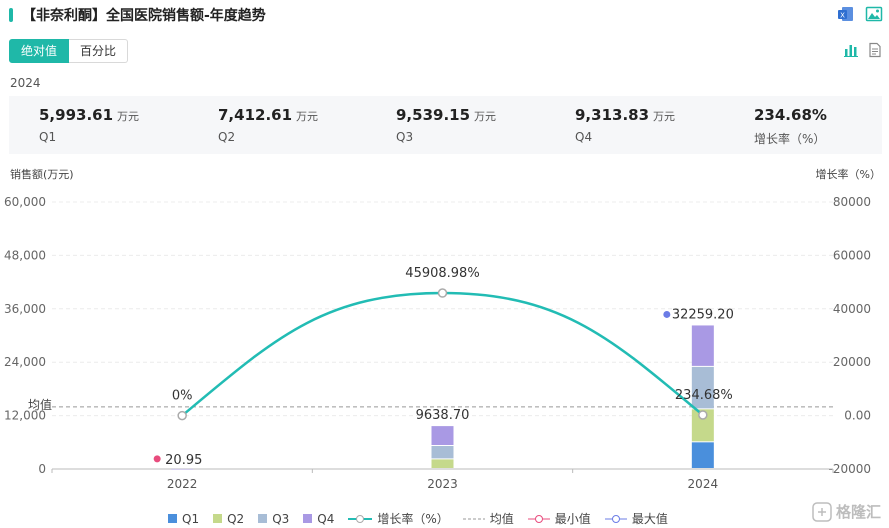 The image size is (889, 528). What do you see at coordinates (858, 512) in the screenshot?
I see `watermark-text: 格隆汇` at bounding box center [858, 512].